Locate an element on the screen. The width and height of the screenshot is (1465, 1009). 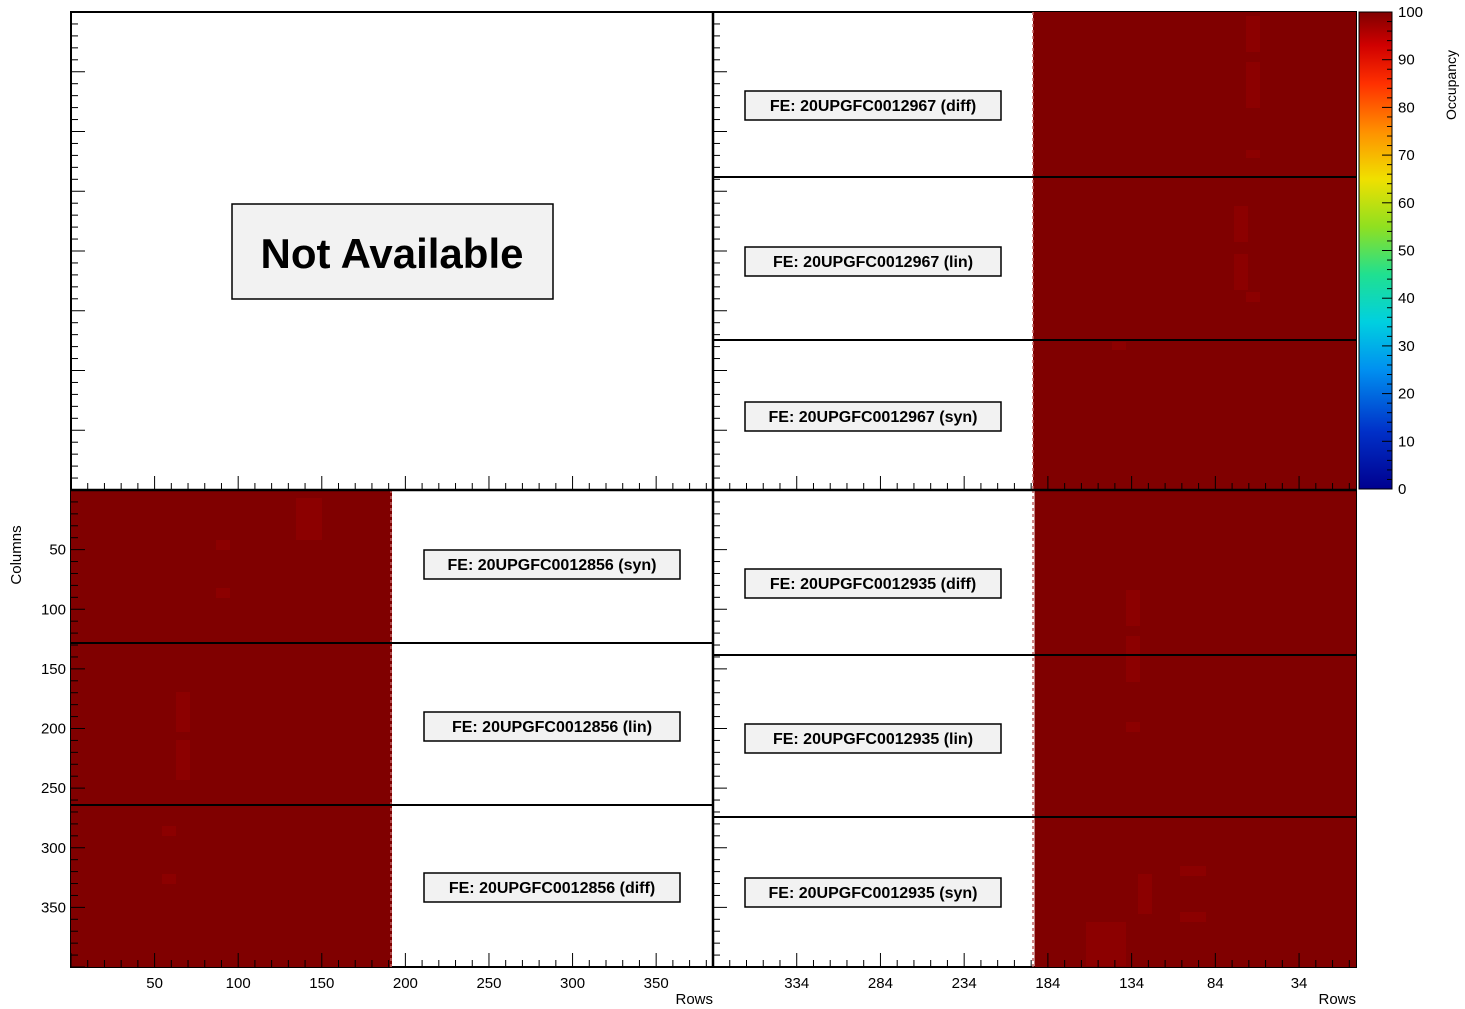
colorbar-tick-label: 90 is located at coordinates (1406, 60).